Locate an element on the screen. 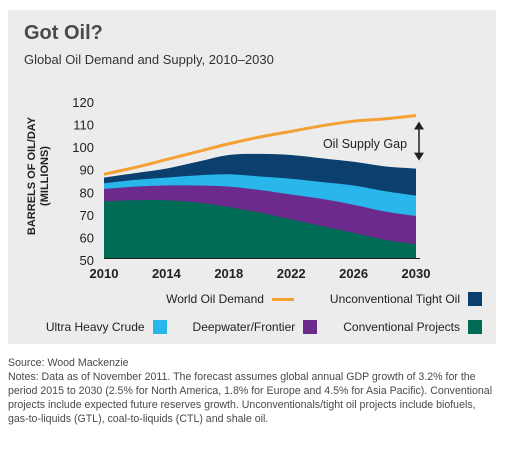  y-tick-label: 50 is located at coordinates (87, 260).